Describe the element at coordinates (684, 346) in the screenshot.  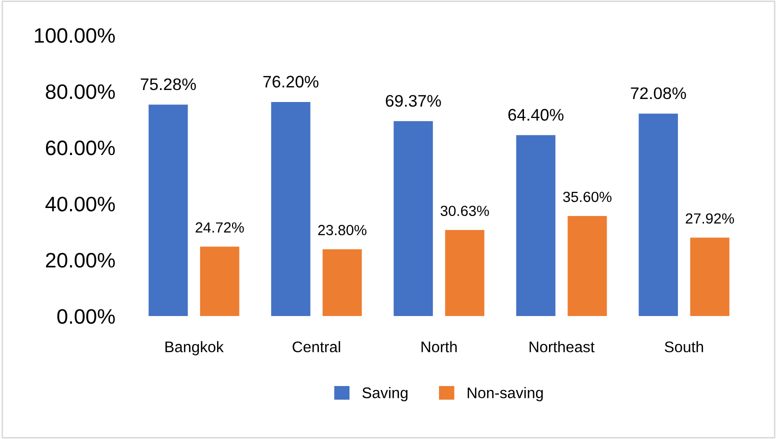
I see `x-tick-label: South` at that location.